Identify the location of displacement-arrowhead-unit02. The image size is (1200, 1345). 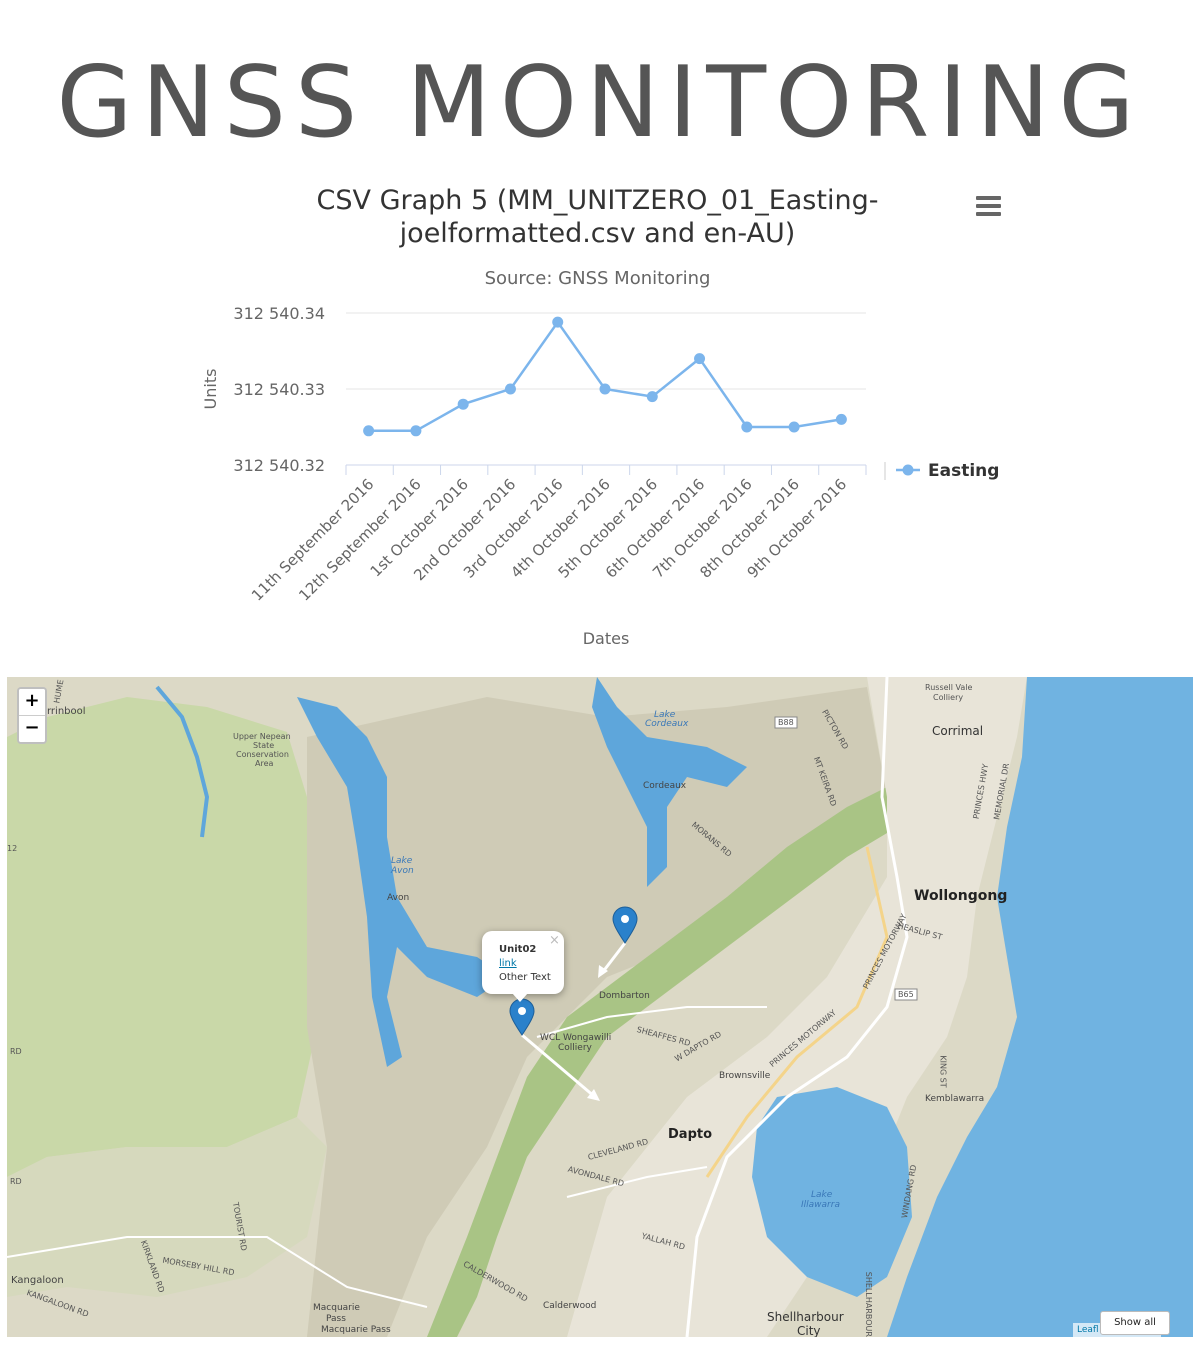
(593, 1095).